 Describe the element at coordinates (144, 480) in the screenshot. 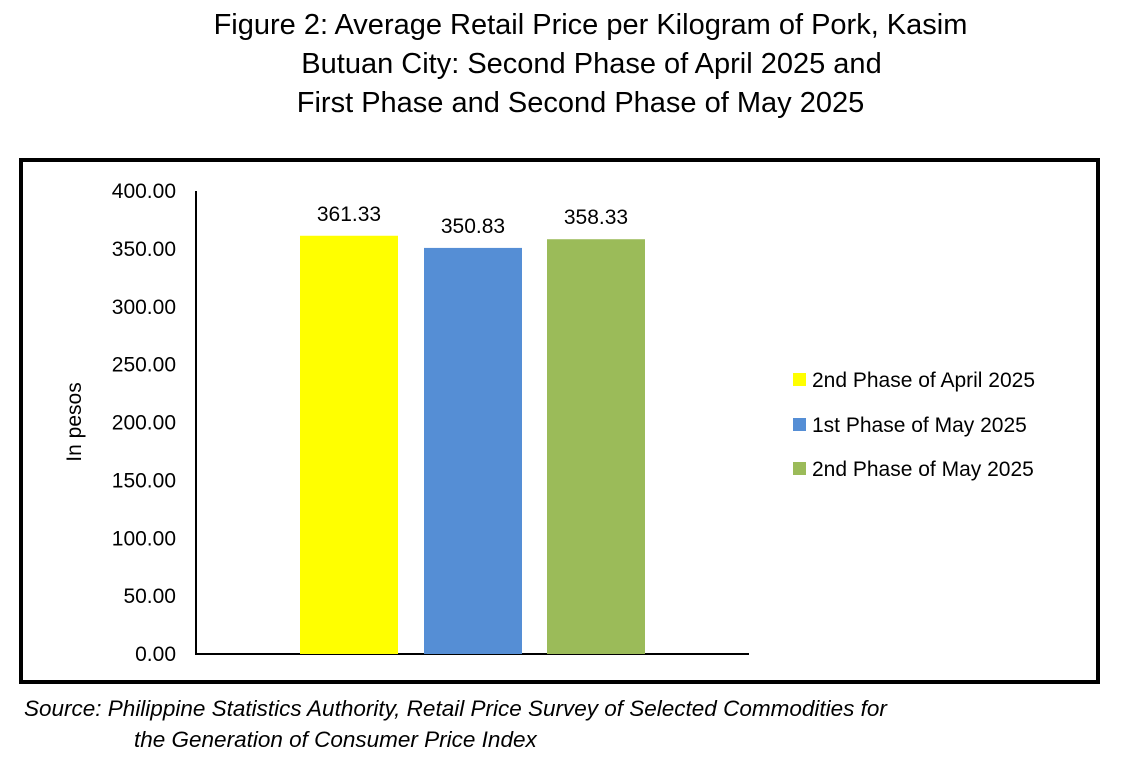

I see `y-tick-label: 150.00` at that location.